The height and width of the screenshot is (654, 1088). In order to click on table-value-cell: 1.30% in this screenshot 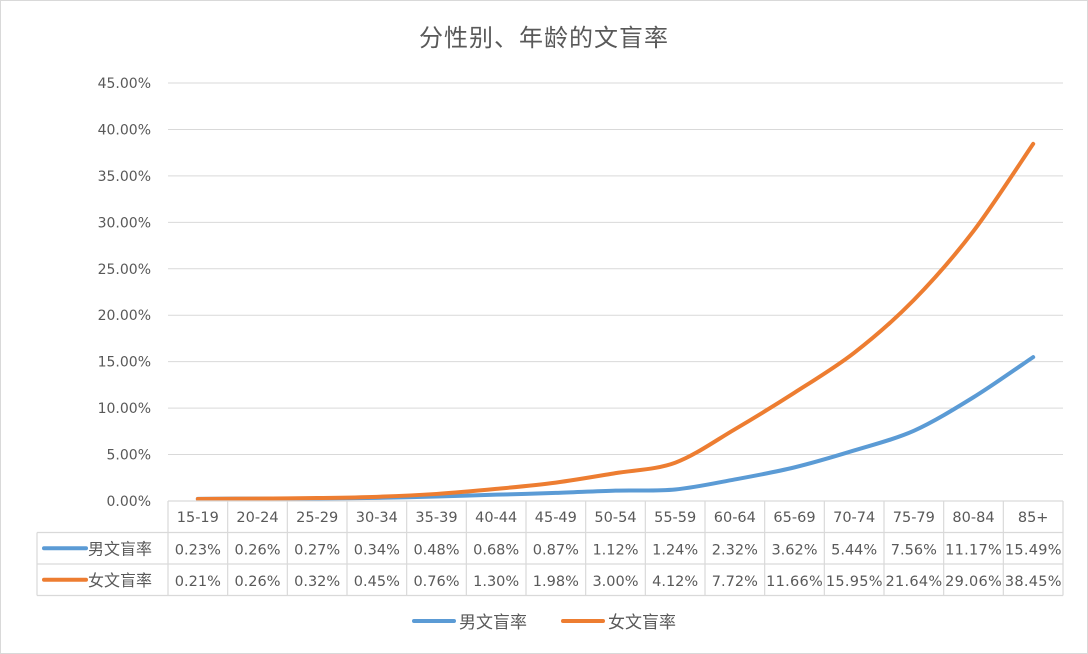, I will do `click(496, 582)`.